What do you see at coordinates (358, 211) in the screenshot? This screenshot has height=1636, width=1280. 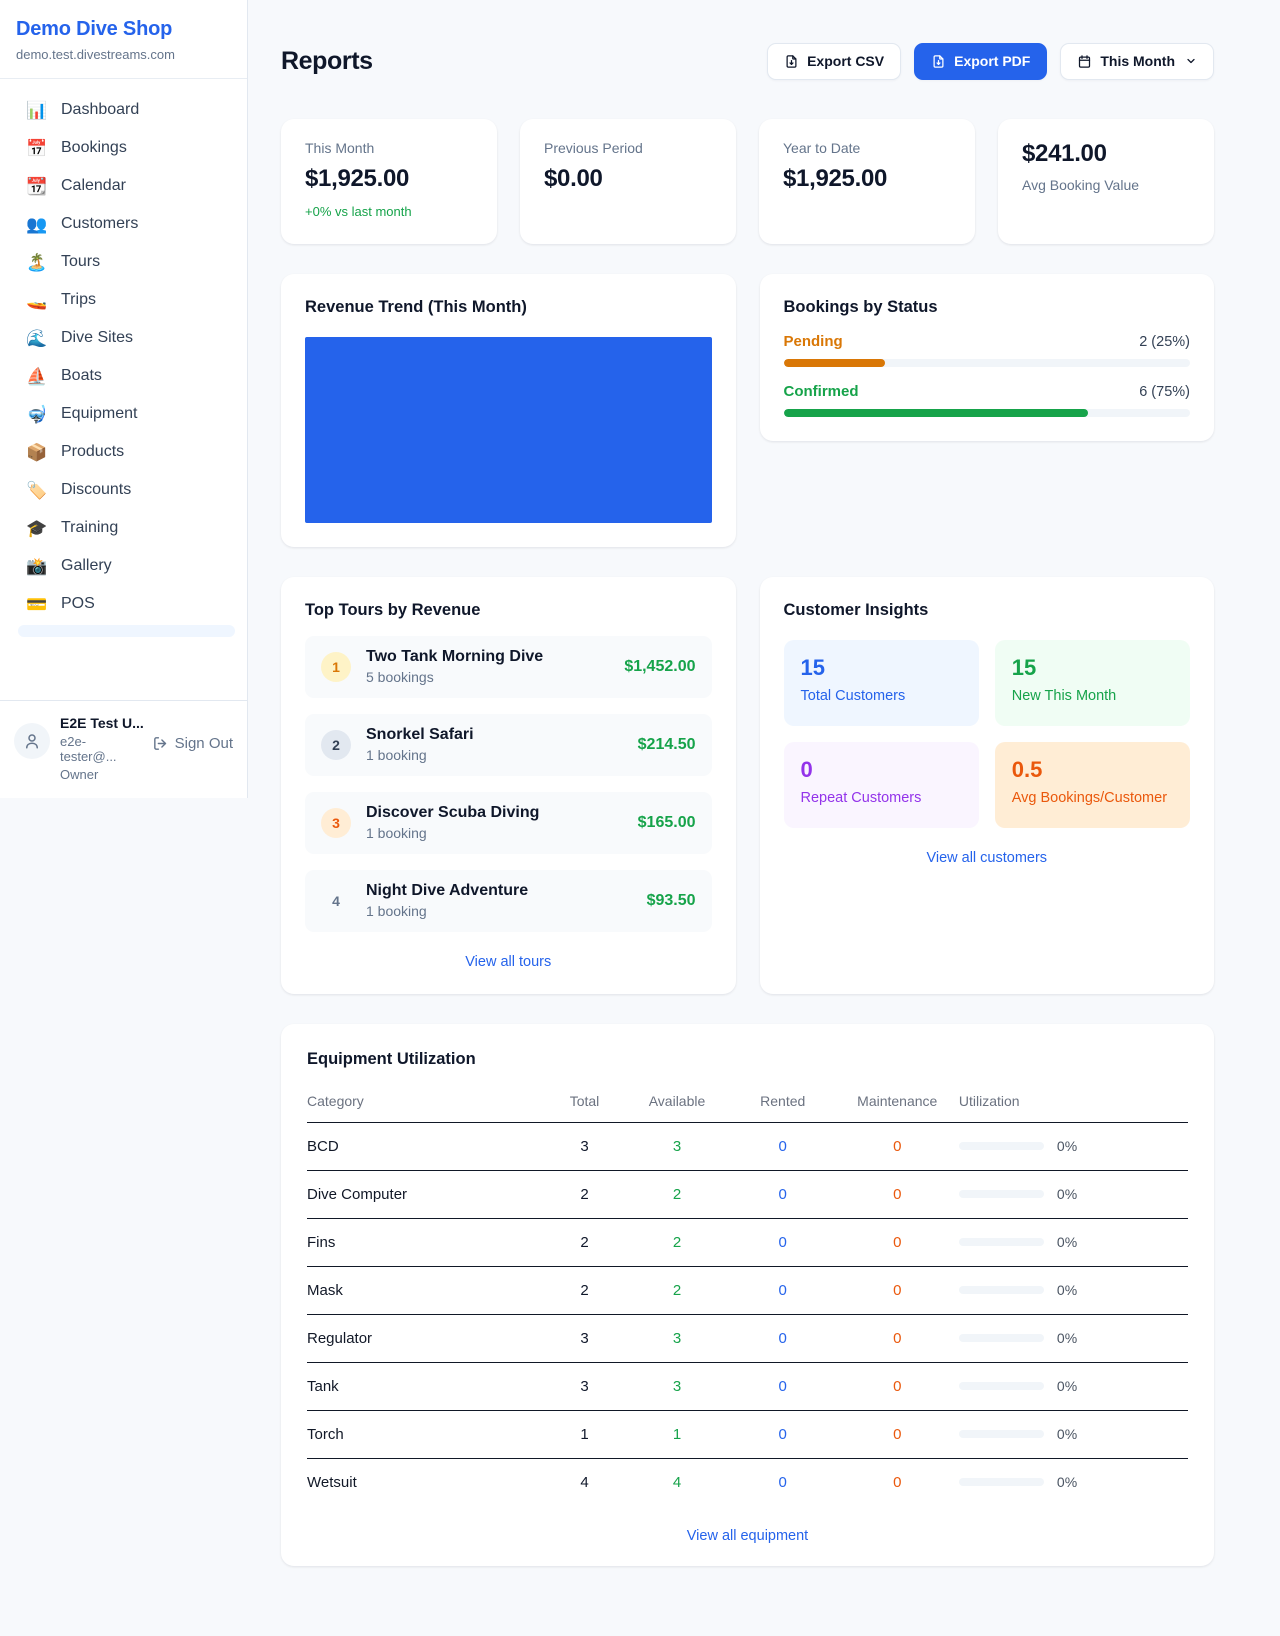 I see `stat-delta: +0% vs last month` at bounding box center [358, 211].